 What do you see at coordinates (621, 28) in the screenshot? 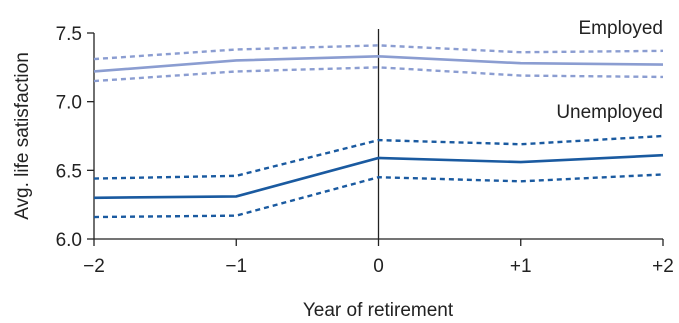
I see `series-label-employed: Employed` at bounding box center [621, 28].